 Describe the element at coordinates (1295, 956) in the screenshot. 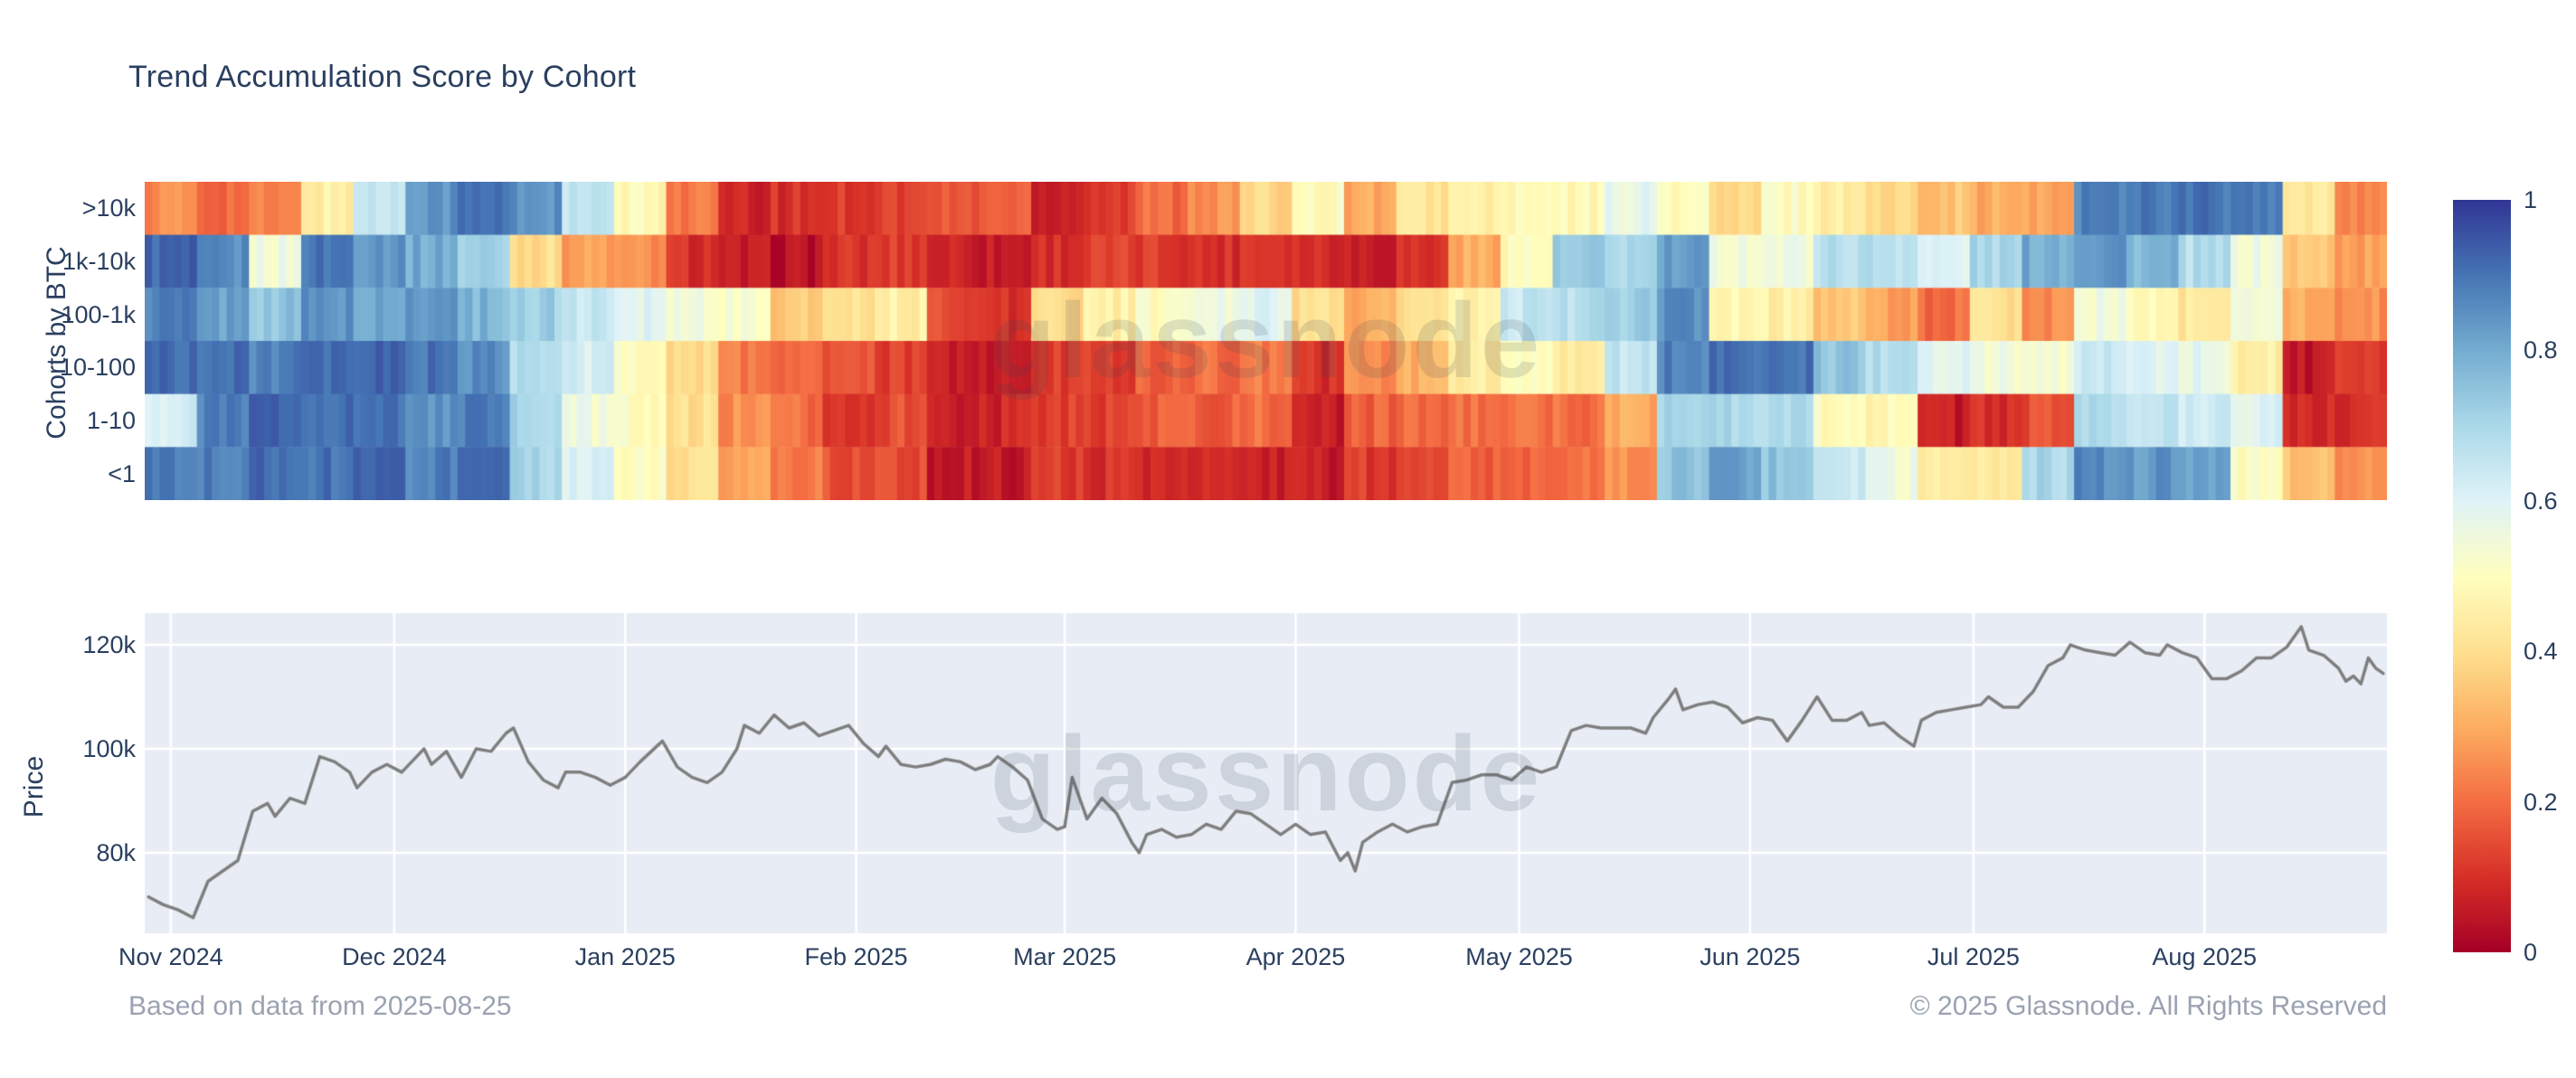

I see `xtick-Apr-2025: Apr 2025` at that location.